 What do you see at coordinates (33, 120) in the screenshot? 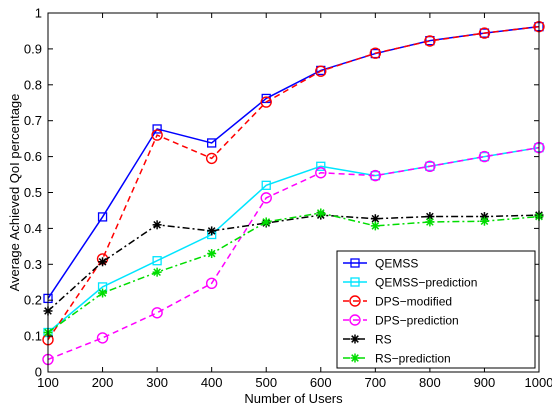
I see `y-tick-label: 0.7` at bounding box center [33, 120].